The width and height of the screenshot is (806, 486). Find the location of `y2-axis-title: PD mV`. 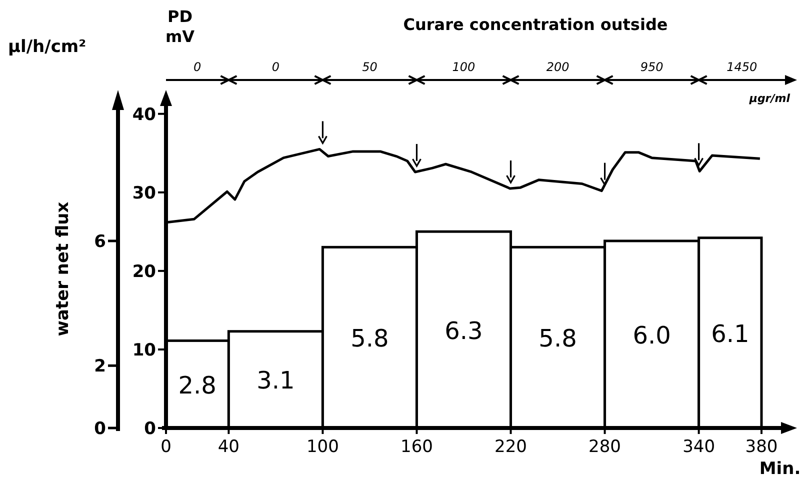

y2-axis-title: PD mV is located at coordinates (180, 26).